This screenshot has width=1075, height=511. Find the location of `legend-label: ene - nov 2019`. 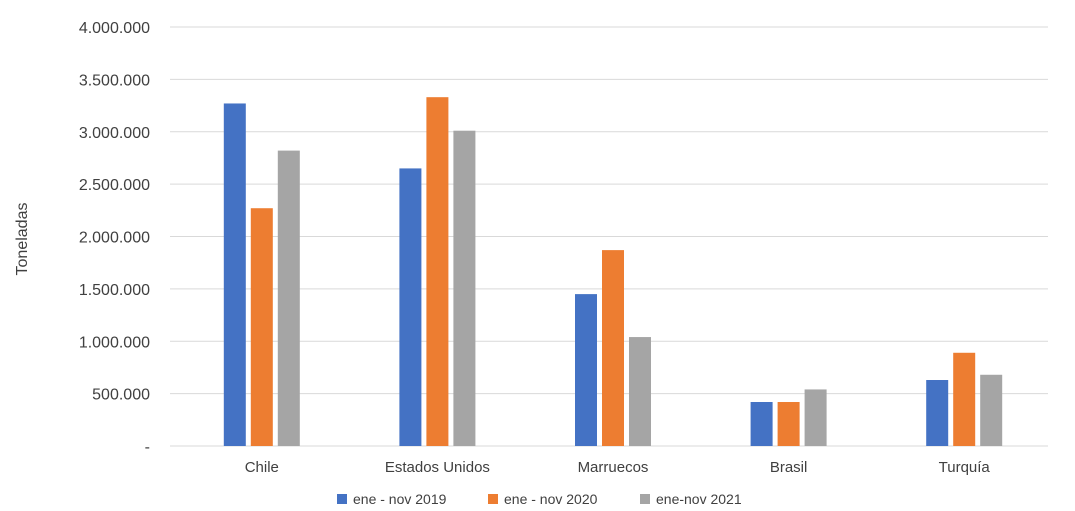

legend-label: ene - nov 2019 is located at coordinates (400, 499).